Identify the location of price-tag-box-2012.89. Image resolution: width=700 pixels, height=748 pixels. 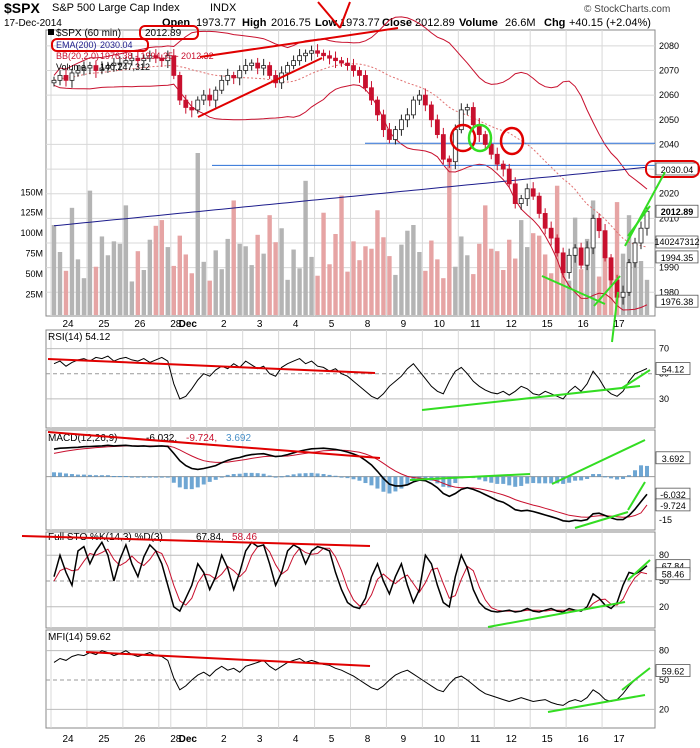
(677, 211).